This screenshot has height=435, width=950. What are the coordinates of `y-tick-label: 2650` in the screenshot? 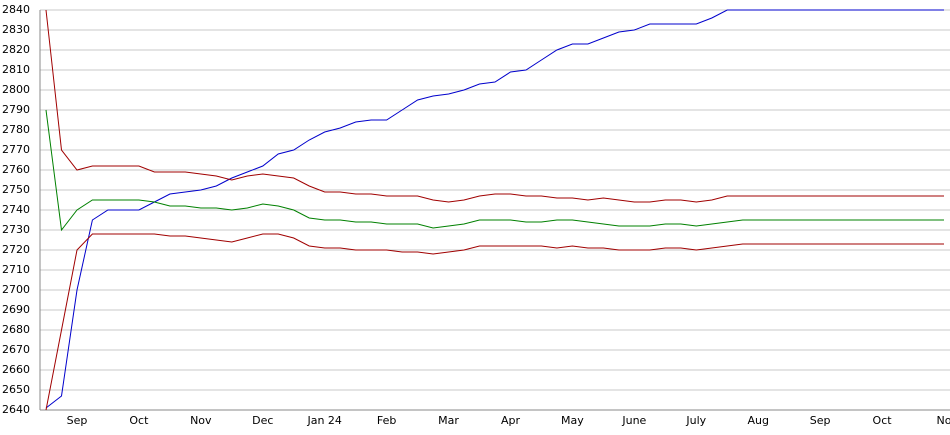 It's located at (16, 389).